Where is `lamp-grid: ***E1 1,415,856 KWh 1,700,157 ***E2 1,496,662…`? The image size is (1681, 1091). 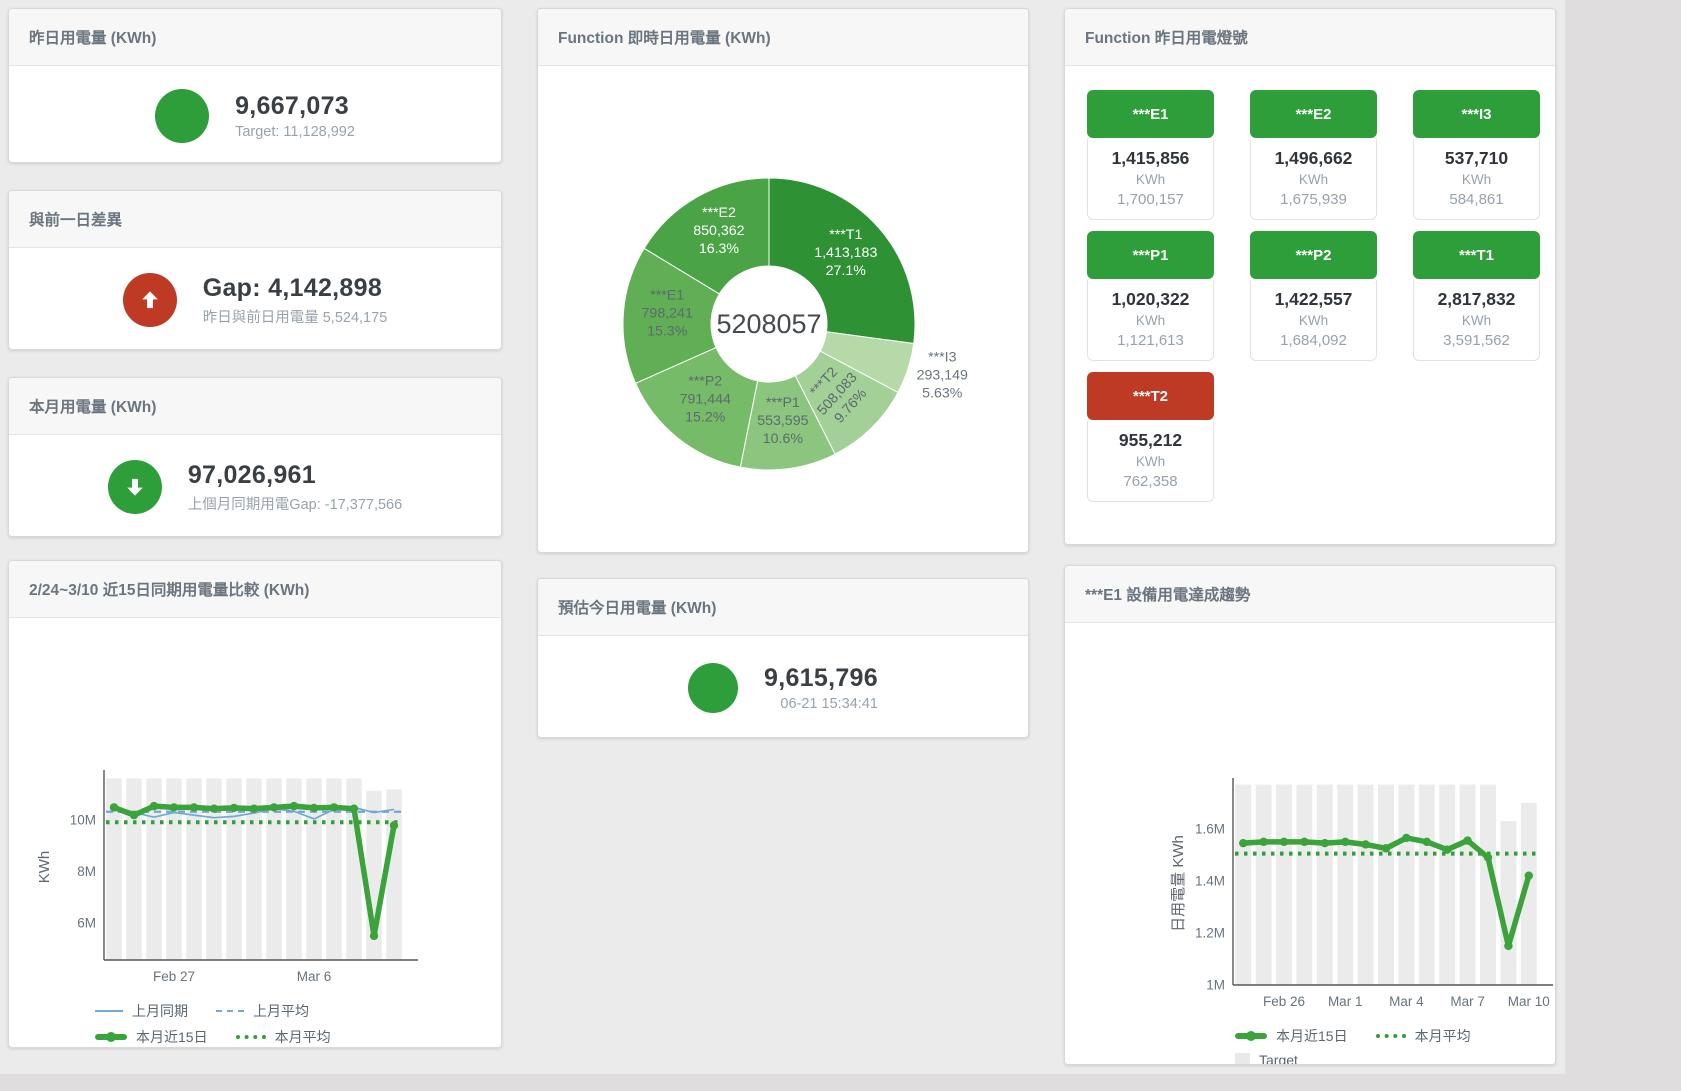
lamp-grid: ***E1 1,415,856 KWh 1,700,157 ***E2 1,496,662… is located at coordinates (1310, 284).